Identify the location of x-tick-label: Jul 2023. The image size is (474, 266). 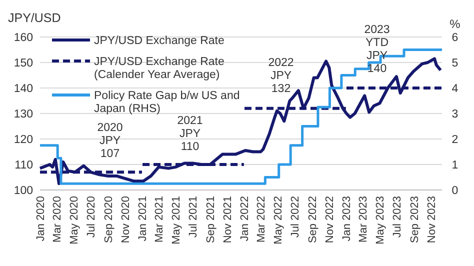
(398, 217).